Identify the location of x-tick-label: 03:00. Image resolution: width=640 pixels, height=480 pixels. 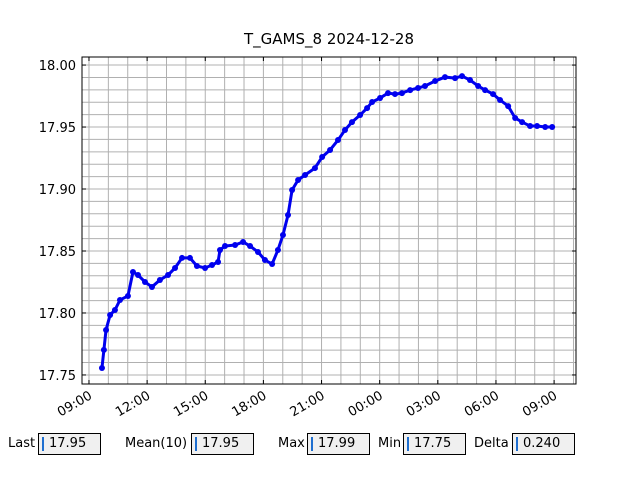
(424, 404).